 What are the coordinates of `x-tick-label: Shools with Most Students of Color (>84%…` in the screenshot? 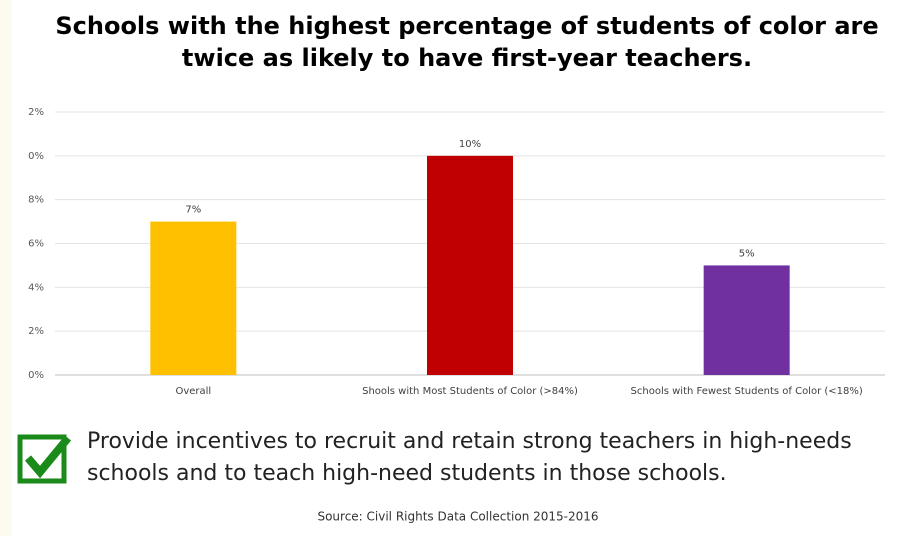 It's located at (470, 391).